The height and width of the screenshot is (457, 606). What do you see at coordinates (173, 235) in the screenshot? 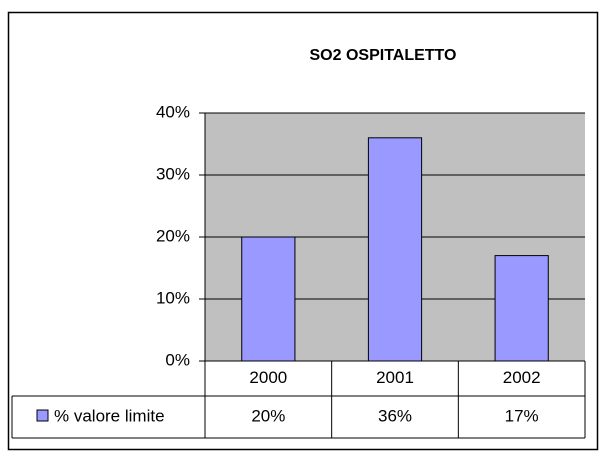
I see `y-tick-label: 20%` at bounding box center [173, 235].